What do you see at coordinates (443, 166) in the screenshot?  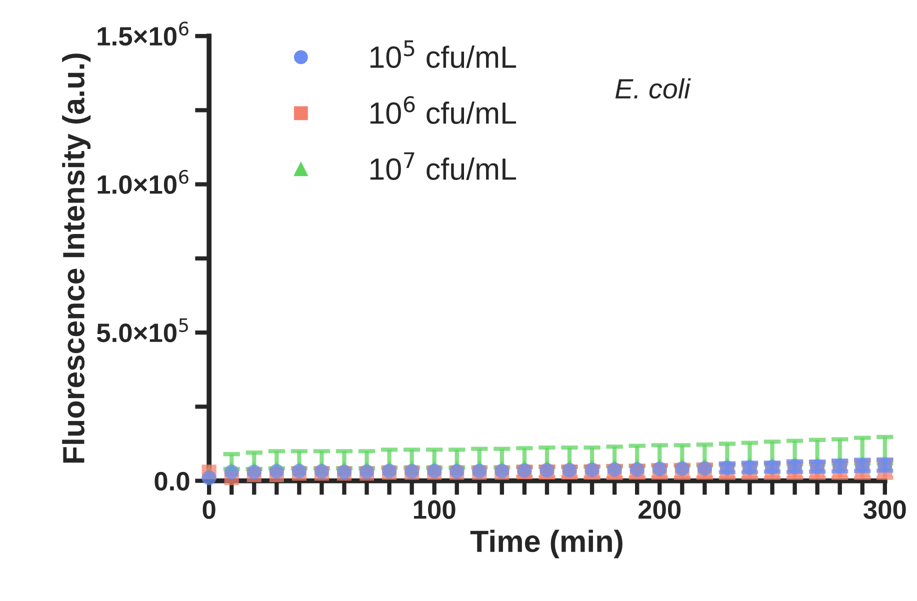 I see `legend-label: 10$^{7}$ cfu/mL` at bounding box center [443, 166].